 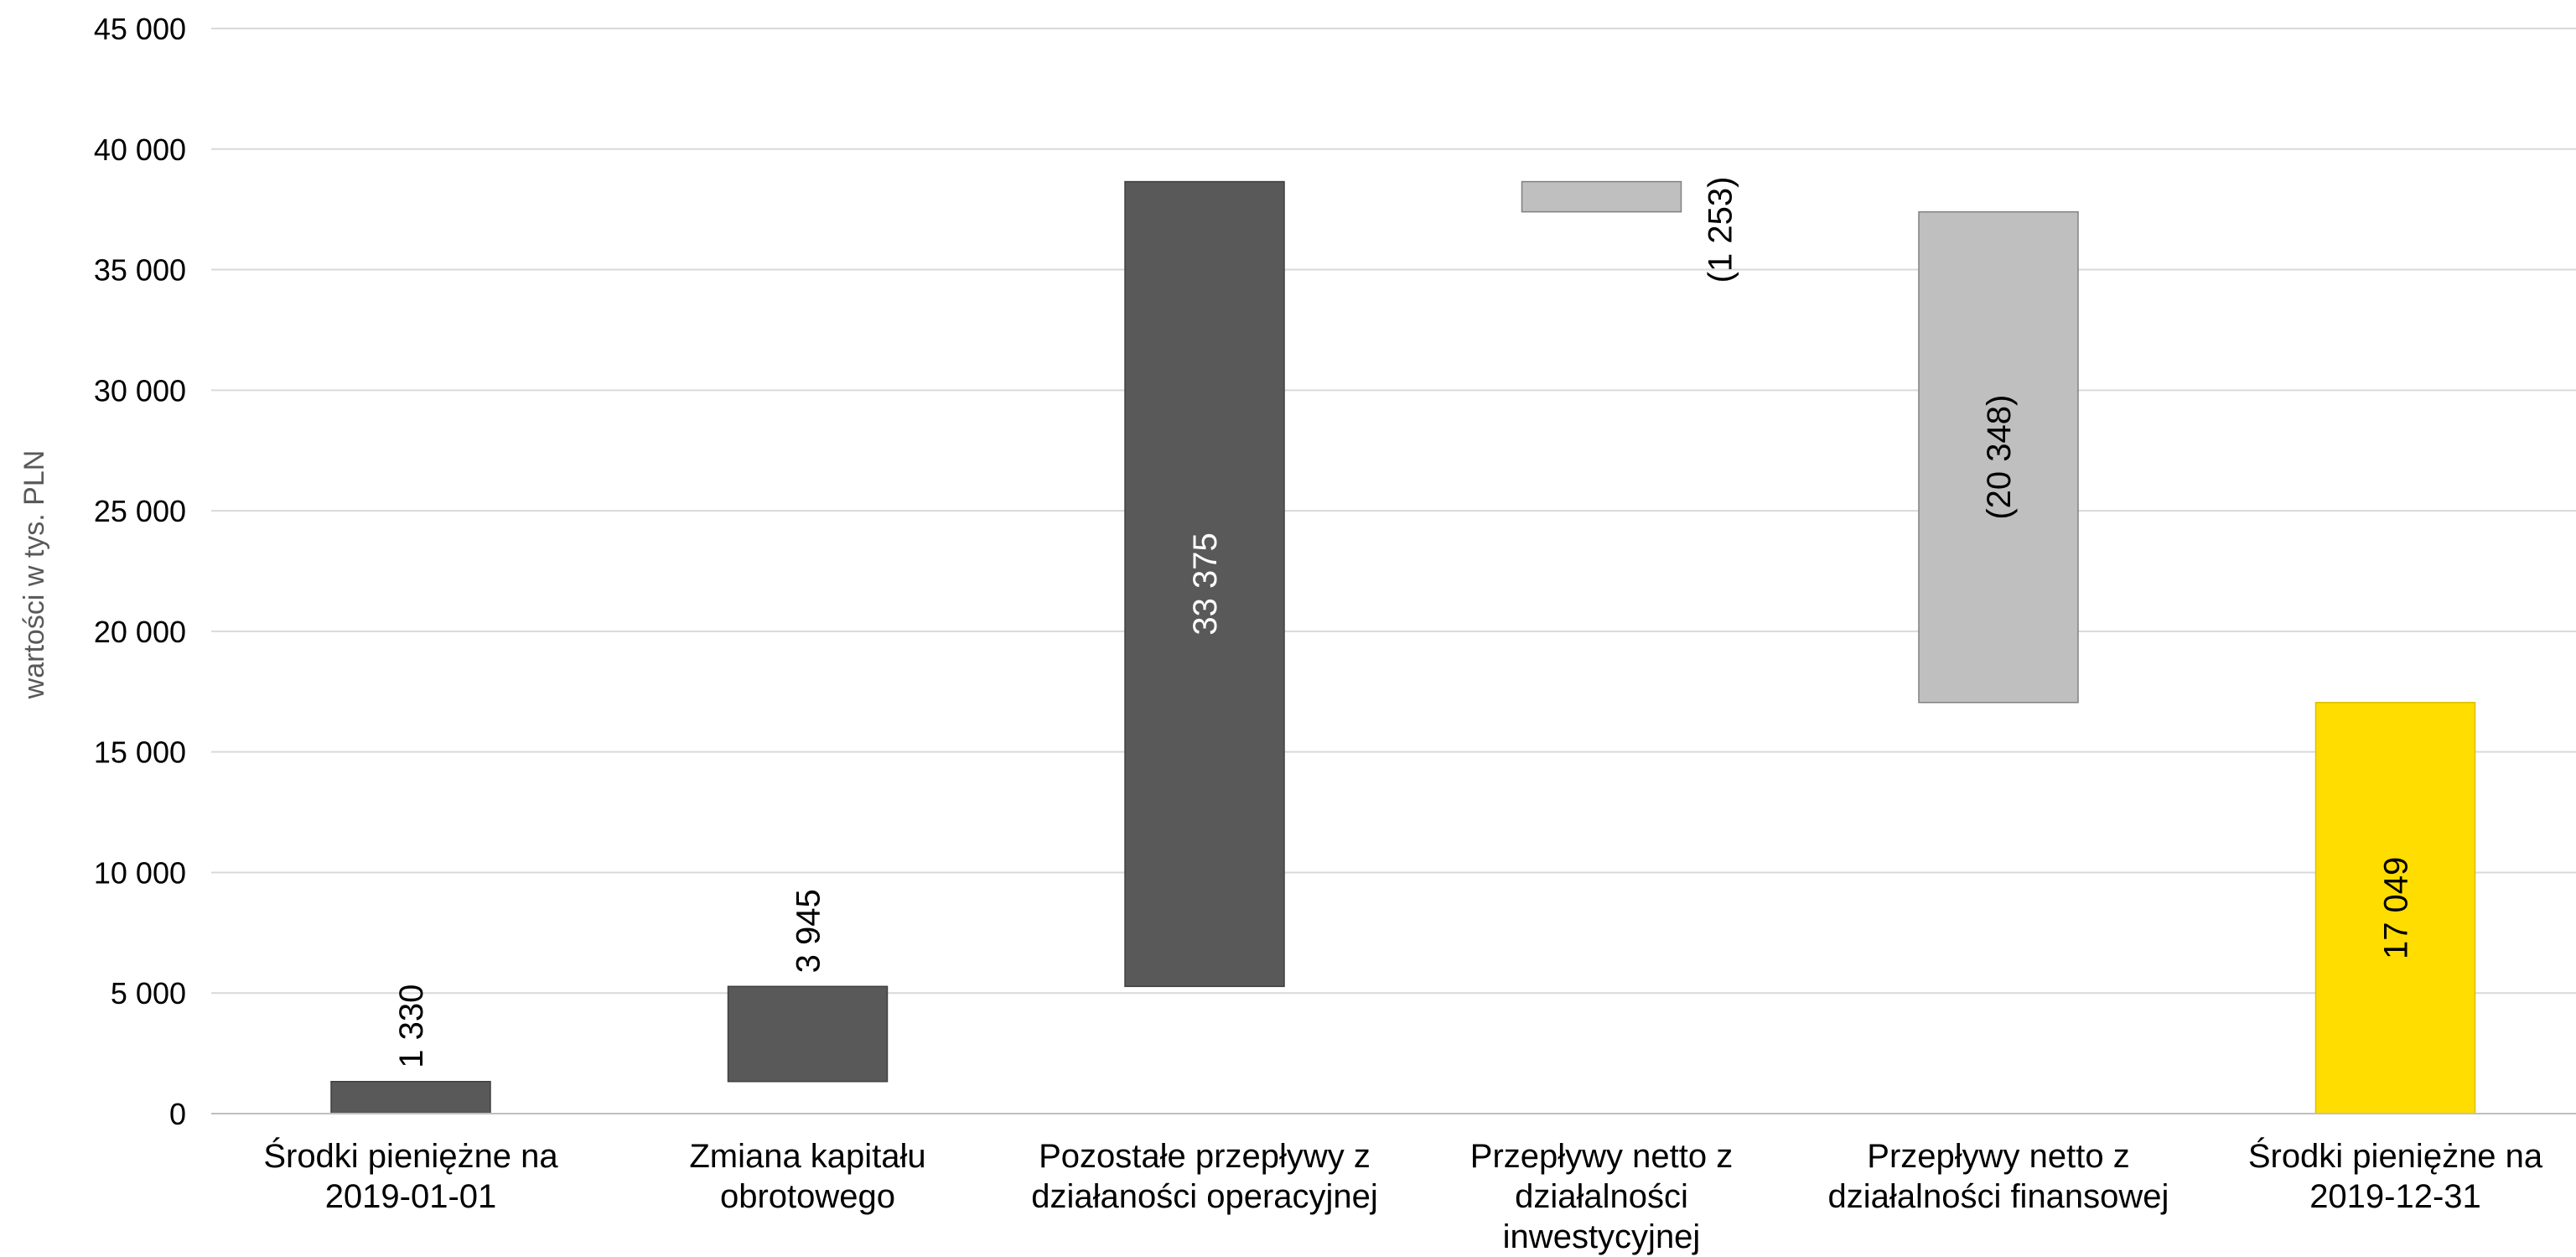 I want to click on y-tick-label: 45 000, so click(x=140, y=29).